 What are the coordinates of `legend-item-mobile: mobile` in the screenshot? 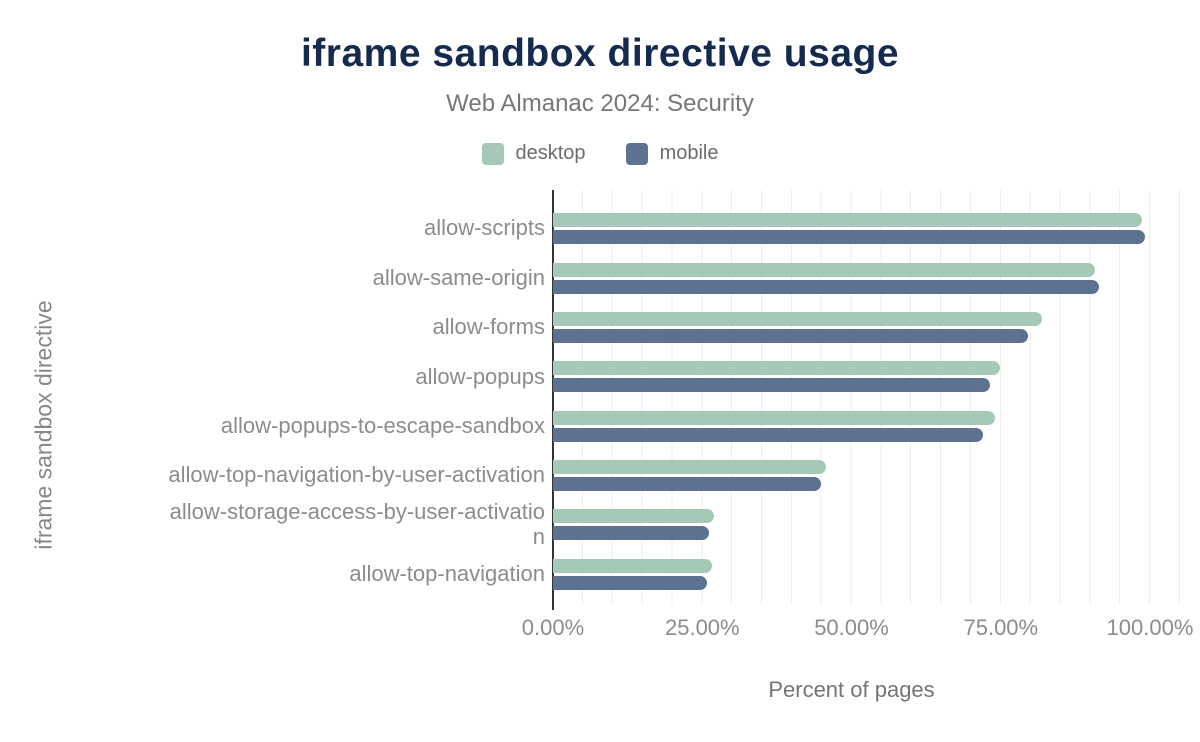 It's located at (672, 153).